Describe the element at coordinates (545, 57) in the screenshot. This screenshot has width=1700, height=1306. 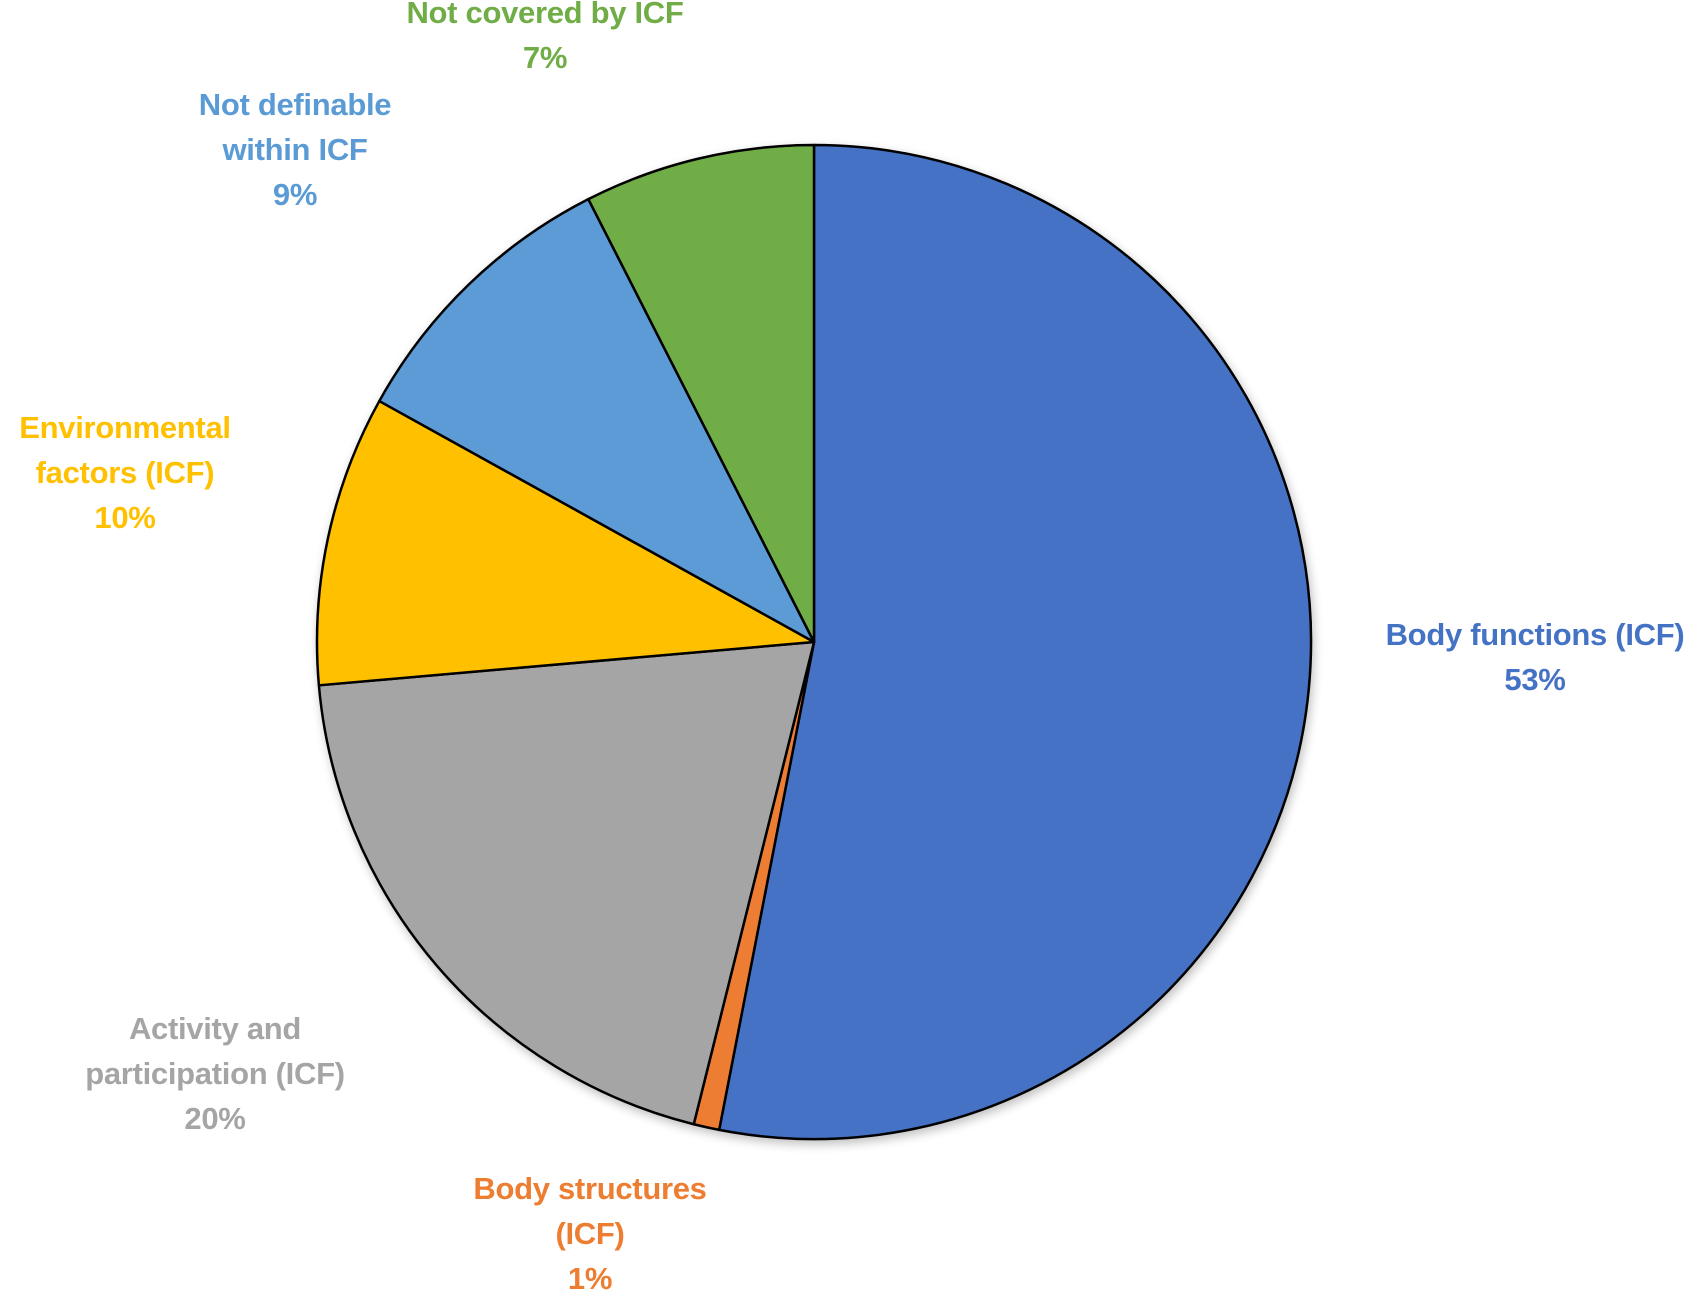
I see `label-not-covered-pct: 7%` at that location.